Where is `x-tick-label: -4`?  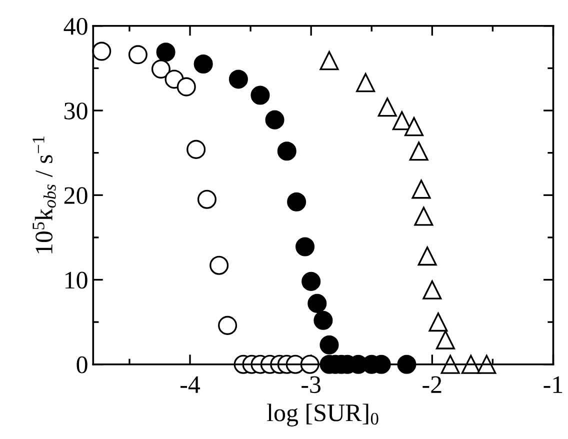
x-tick-label: -4 is located at coordinates (190, 384).